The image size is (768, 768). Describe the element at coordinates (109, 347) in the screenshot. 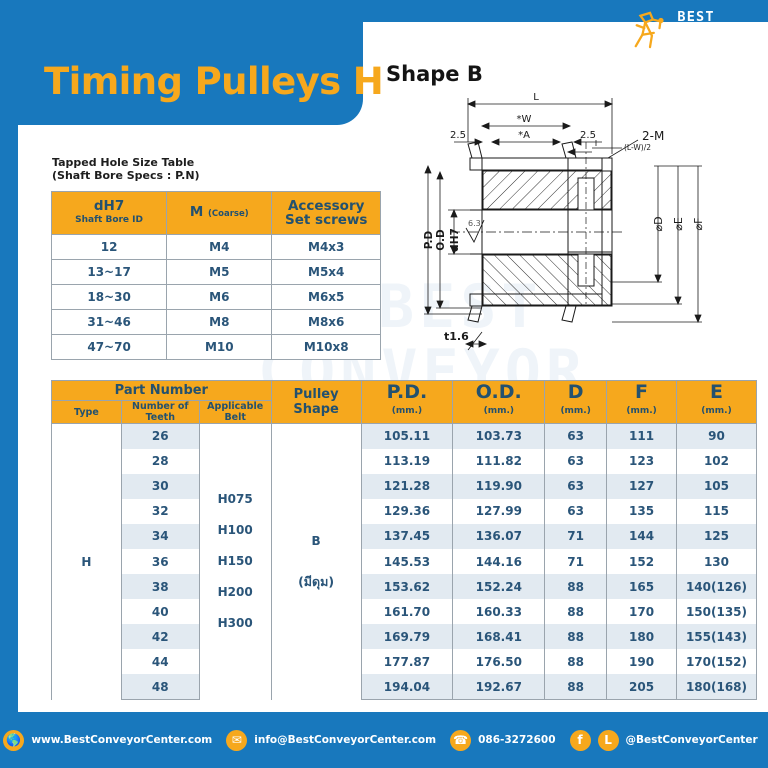

I see `cell-bore: 47~70` at that location.